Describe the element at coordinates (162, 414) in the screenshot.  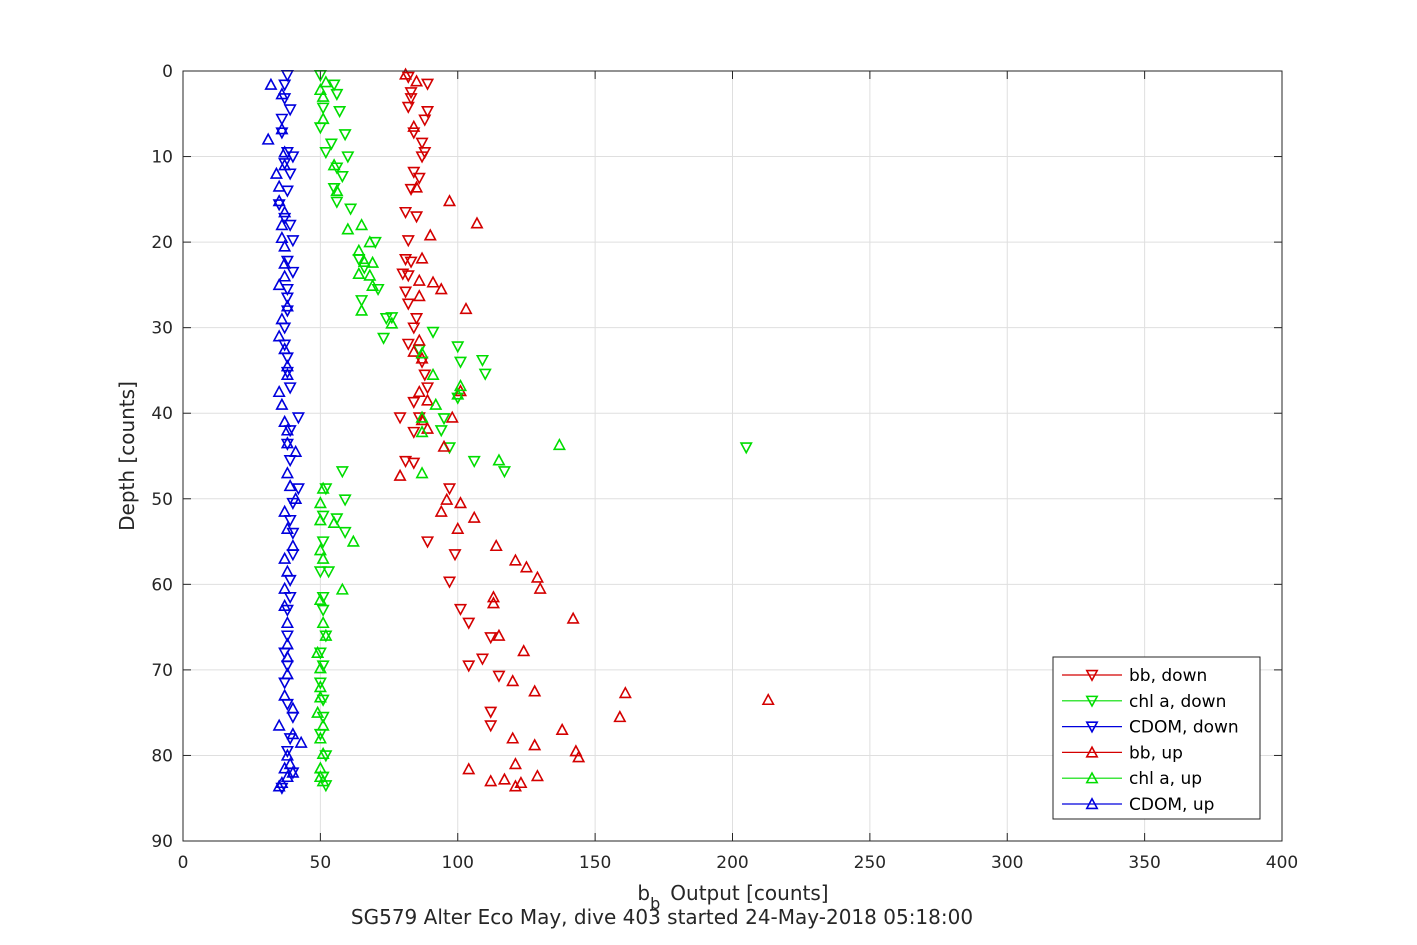
I see `y-tick-label: 40` at that location.